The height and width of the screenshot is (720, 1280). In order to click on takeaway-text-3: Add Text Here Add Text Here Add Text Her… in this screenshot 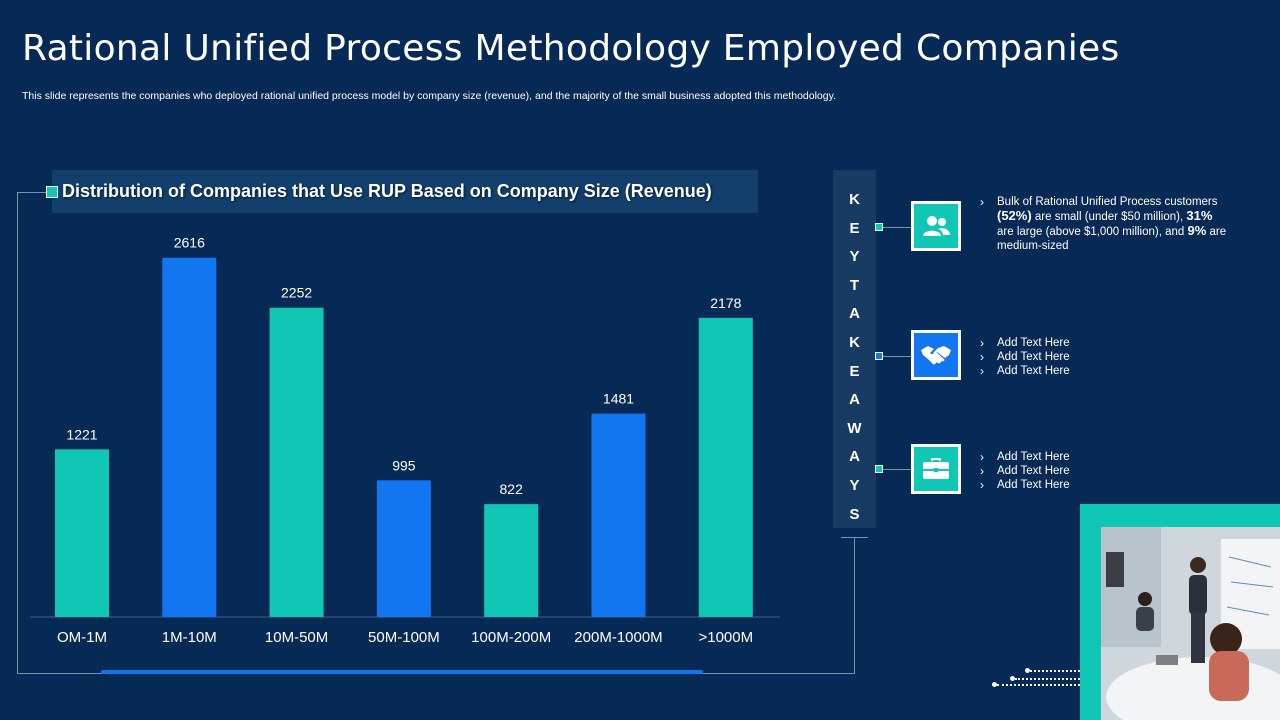, I will do `click(1077, 471)`.